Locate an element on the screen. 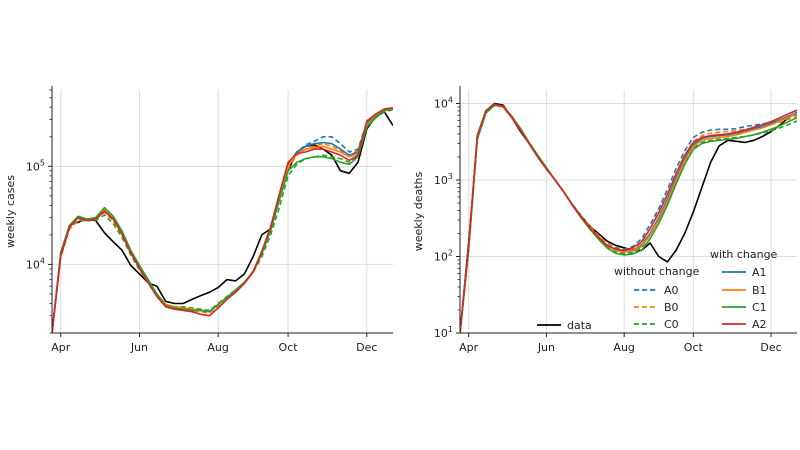 The height and width of the screenshot is (450, 800). legend-label: A1 is located at coordinates (759, 272).